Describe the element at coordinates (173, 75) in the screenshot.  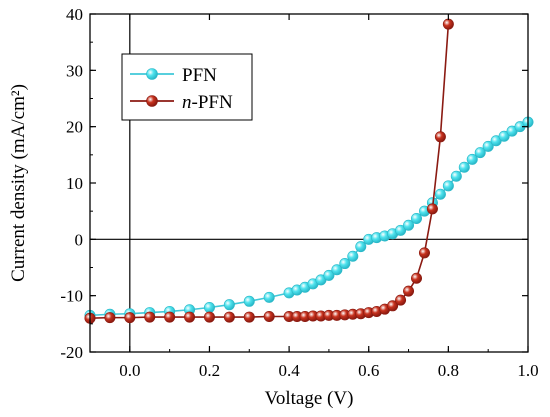
I see `legend-entry: PFN` at that location.